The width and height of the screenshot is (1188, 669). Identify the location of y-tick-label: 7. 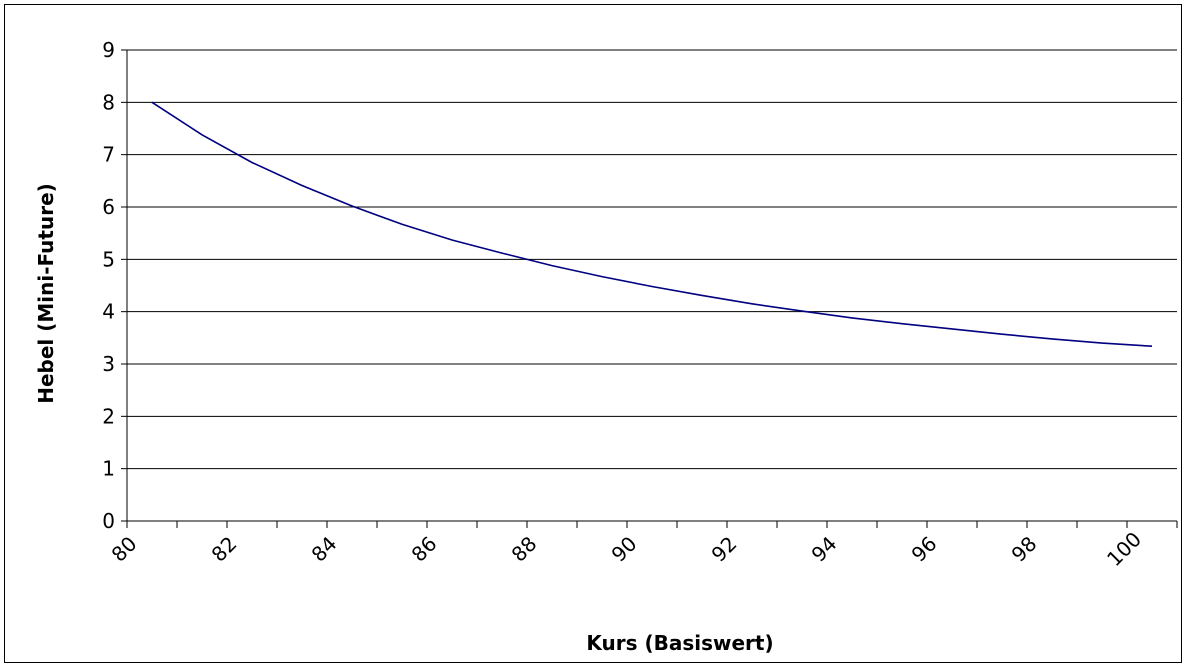
(108, 155).